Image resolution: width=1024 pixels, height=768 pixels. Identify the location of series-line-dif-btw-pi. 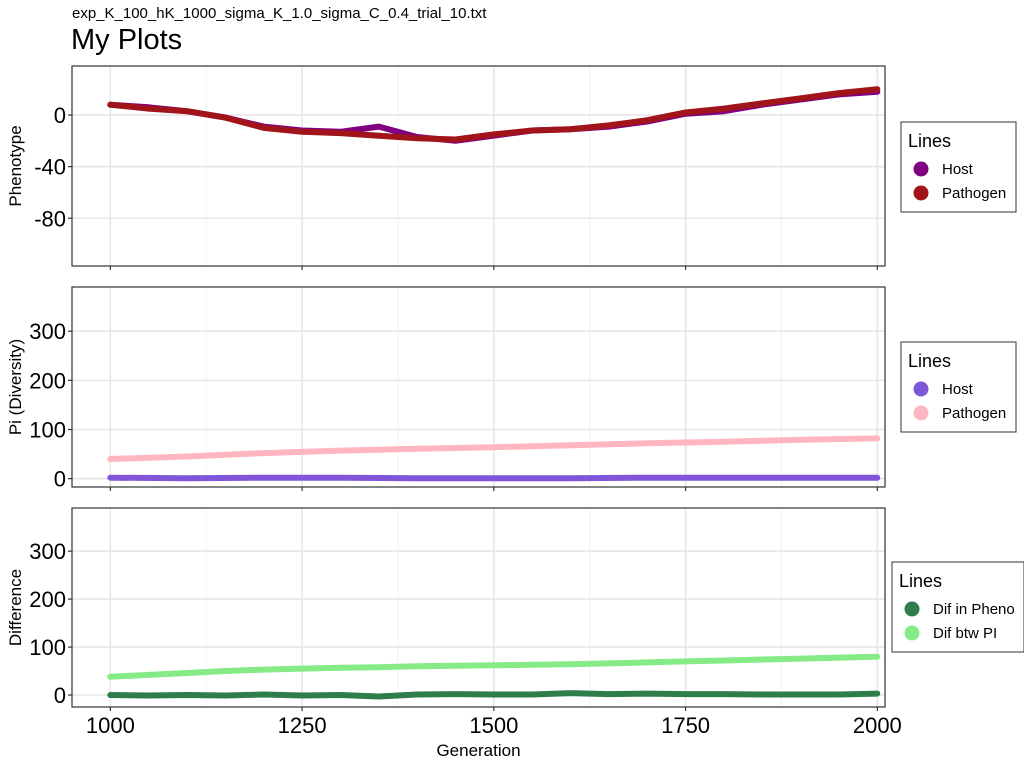
(494, 666).